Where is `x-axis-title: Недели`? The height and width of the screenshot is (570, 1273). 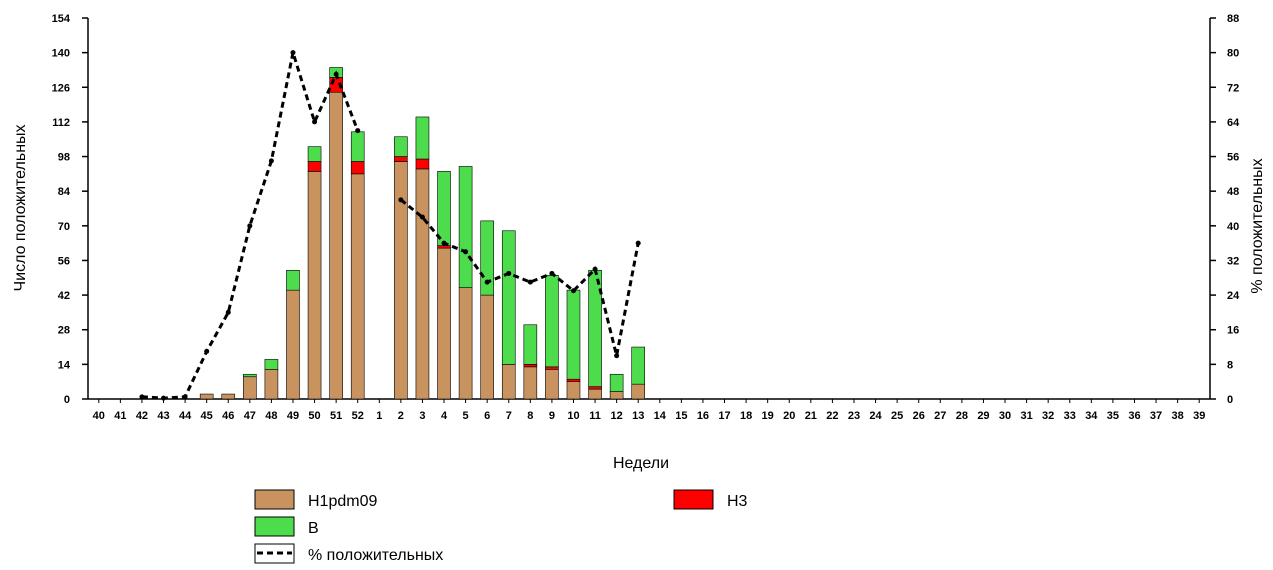
x-axis-title: Недели is located at coordinates (641, 463).